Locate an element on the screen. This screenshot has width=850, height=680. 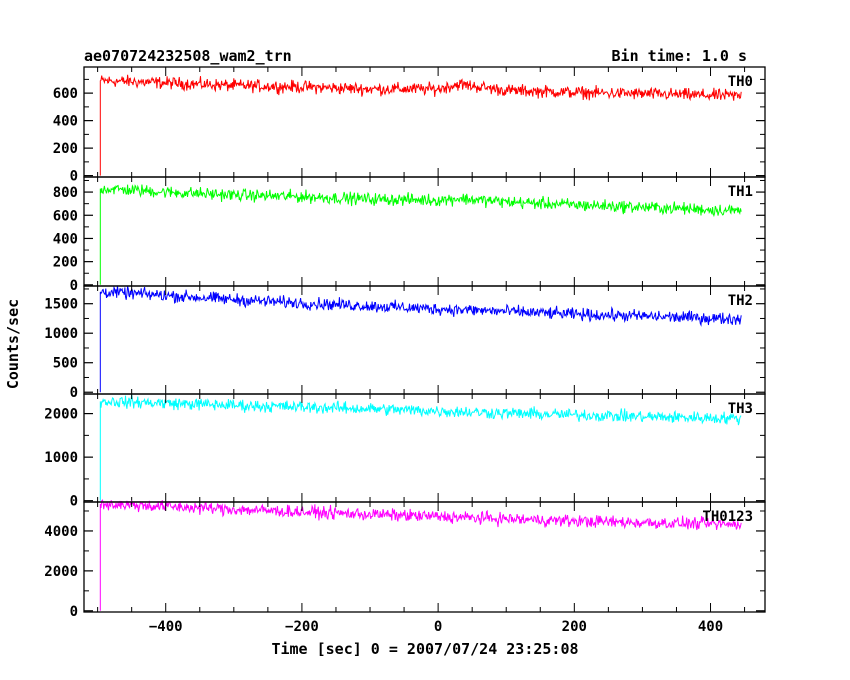
chart-title: ae070724232508_wam2_trn is located at coordinates (188, 56).